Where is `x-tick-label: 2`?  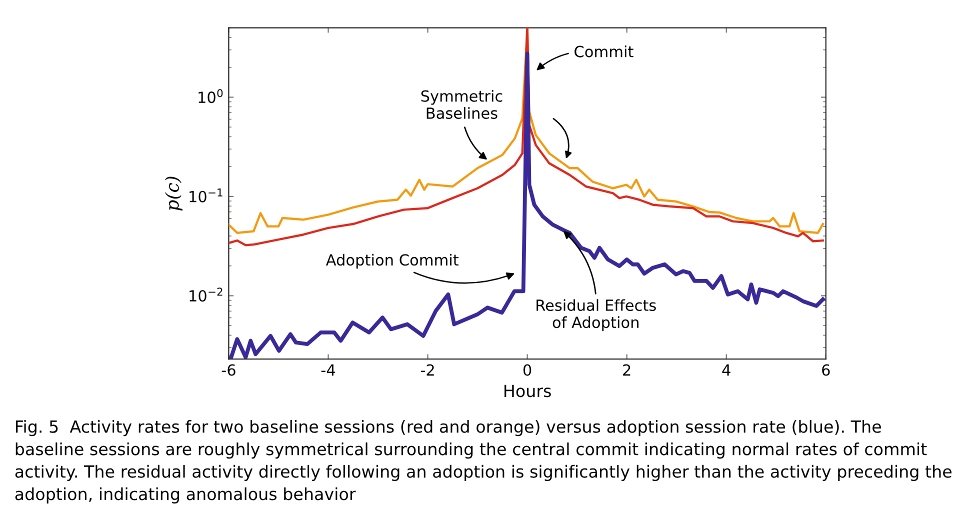
x-tick-label: 2 is located at coordinates (626, 370).